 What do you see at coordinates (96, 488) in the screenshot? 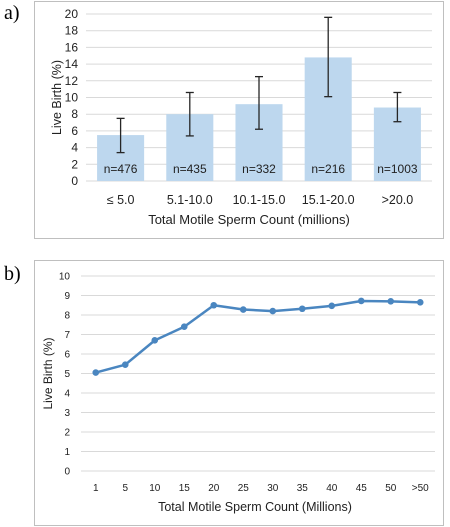
I see `x-tick-label: 1` at bounding box center [96, 488].